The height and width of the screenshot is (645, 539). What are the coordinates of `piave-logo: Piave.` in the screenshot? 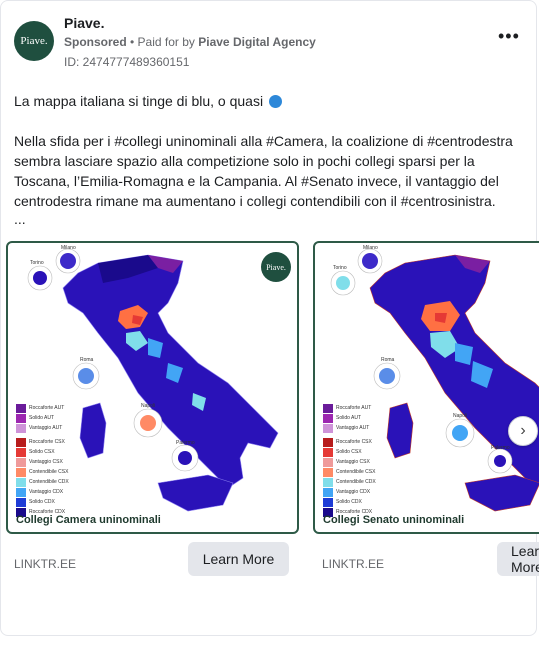 It's located at (276, 267).